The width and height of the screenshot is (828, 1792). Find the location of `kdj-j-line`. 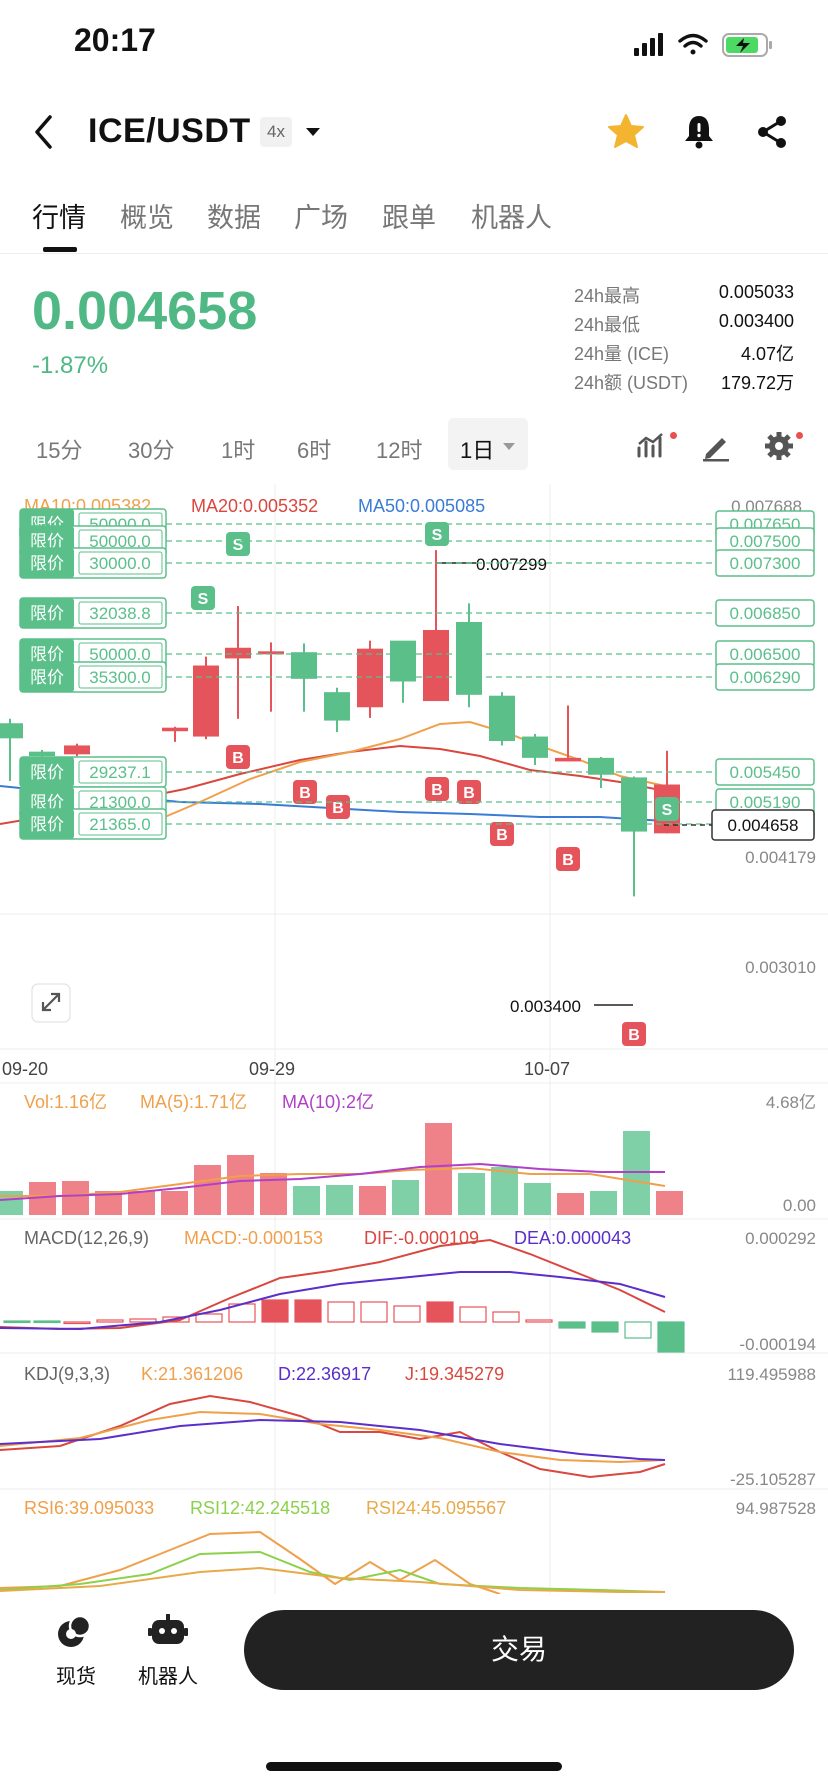

kdj-j-line is located at coordinates (333, 1436).